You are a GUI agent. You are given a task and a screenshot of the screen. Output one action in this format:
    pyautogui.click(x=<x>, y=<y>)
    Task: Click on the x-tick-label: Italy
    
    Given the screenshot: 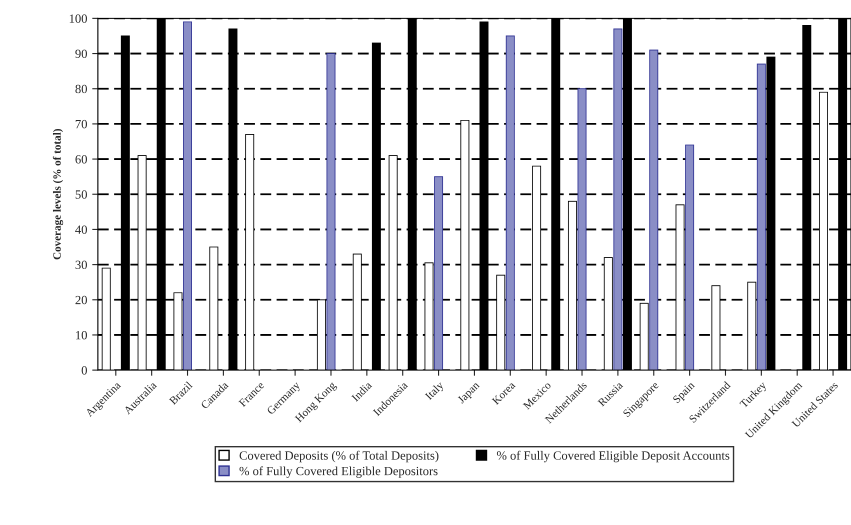 What is the action you would take?
    pyautogui.click(x=435, y=391)
    